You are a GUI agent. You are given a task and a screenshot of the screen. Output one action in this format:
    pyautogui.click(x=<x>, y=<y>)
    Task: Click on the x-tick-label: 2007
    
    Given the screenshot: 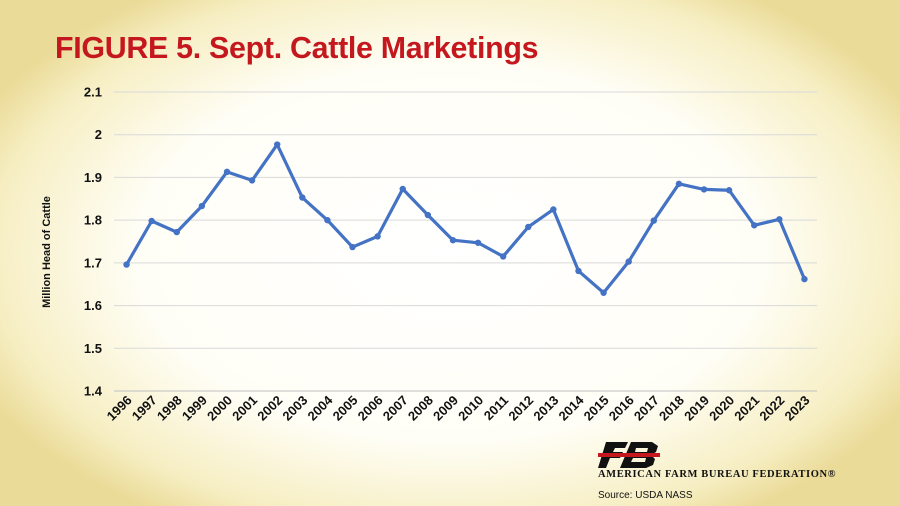 What is the action you would take?
    pyautogui.click(x=395, y=408)
    